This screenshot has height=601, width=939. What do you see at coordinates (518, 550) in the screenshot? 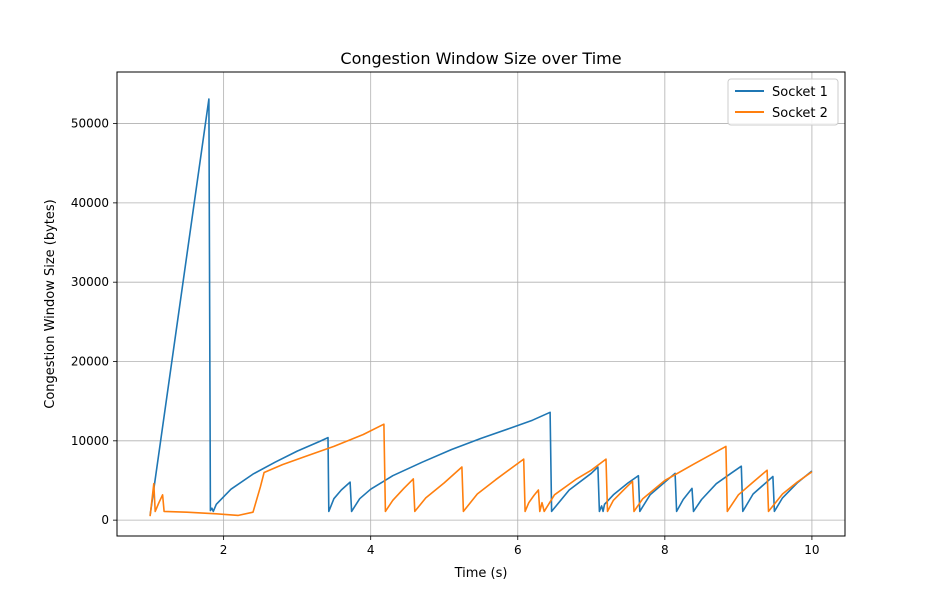
I see `x-tick-label: 6` at bounding box center [518, 550].